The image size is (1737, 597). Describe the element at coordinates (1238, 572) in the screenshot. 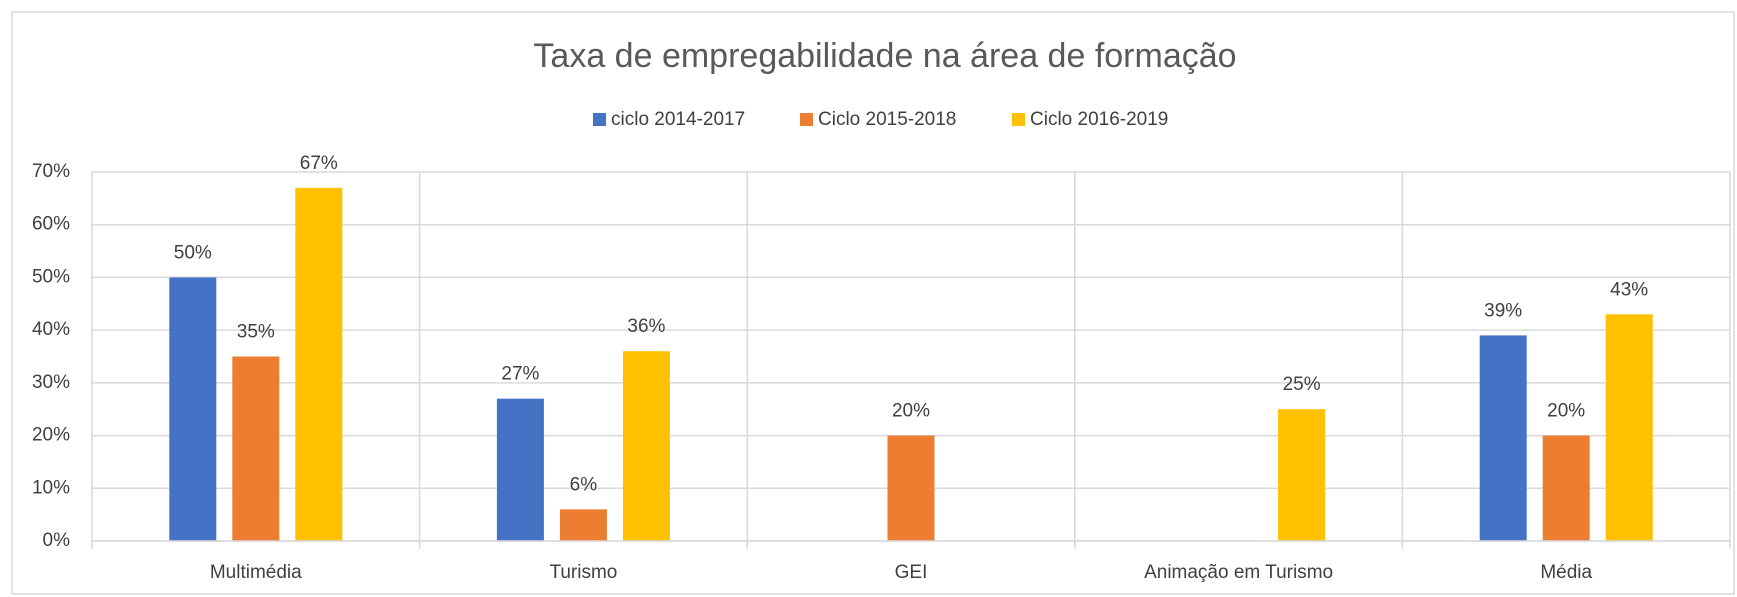

I see `x-tick-label: Animação em Turismo` at that location.